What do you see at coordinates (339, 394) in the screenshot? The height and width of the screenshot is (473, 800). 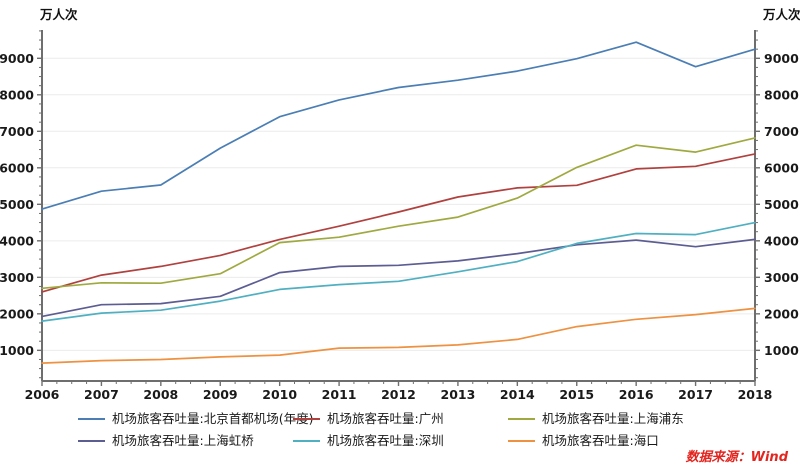 I see `axis-tick-label: 2011` at bounding box center [339, 394].